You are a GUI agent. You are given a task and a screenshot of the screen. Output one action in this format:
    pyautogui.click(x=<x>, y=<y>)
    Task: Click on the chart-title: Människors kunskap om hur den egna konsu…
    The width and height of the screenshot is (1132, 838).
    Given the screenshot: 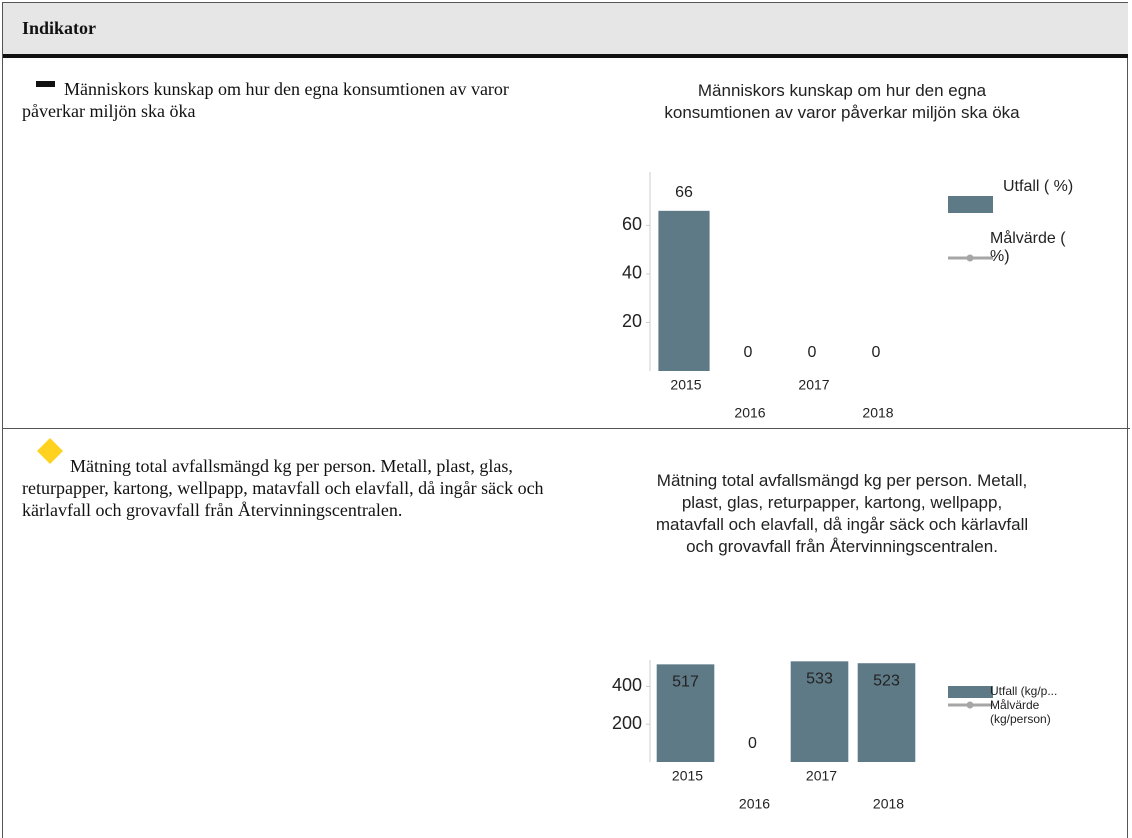 What is the action you would take?
    pyautogui.click(x=842, y=101)
    